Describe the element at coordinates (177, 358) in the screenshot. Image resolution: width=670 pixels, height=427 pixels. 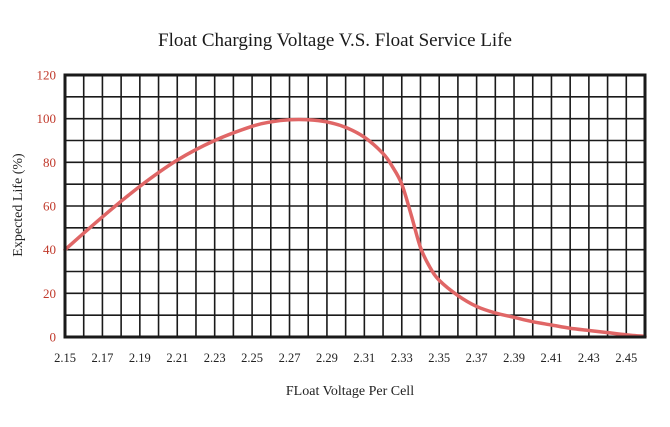
I see `x-tick-label: 2.21` at that location.